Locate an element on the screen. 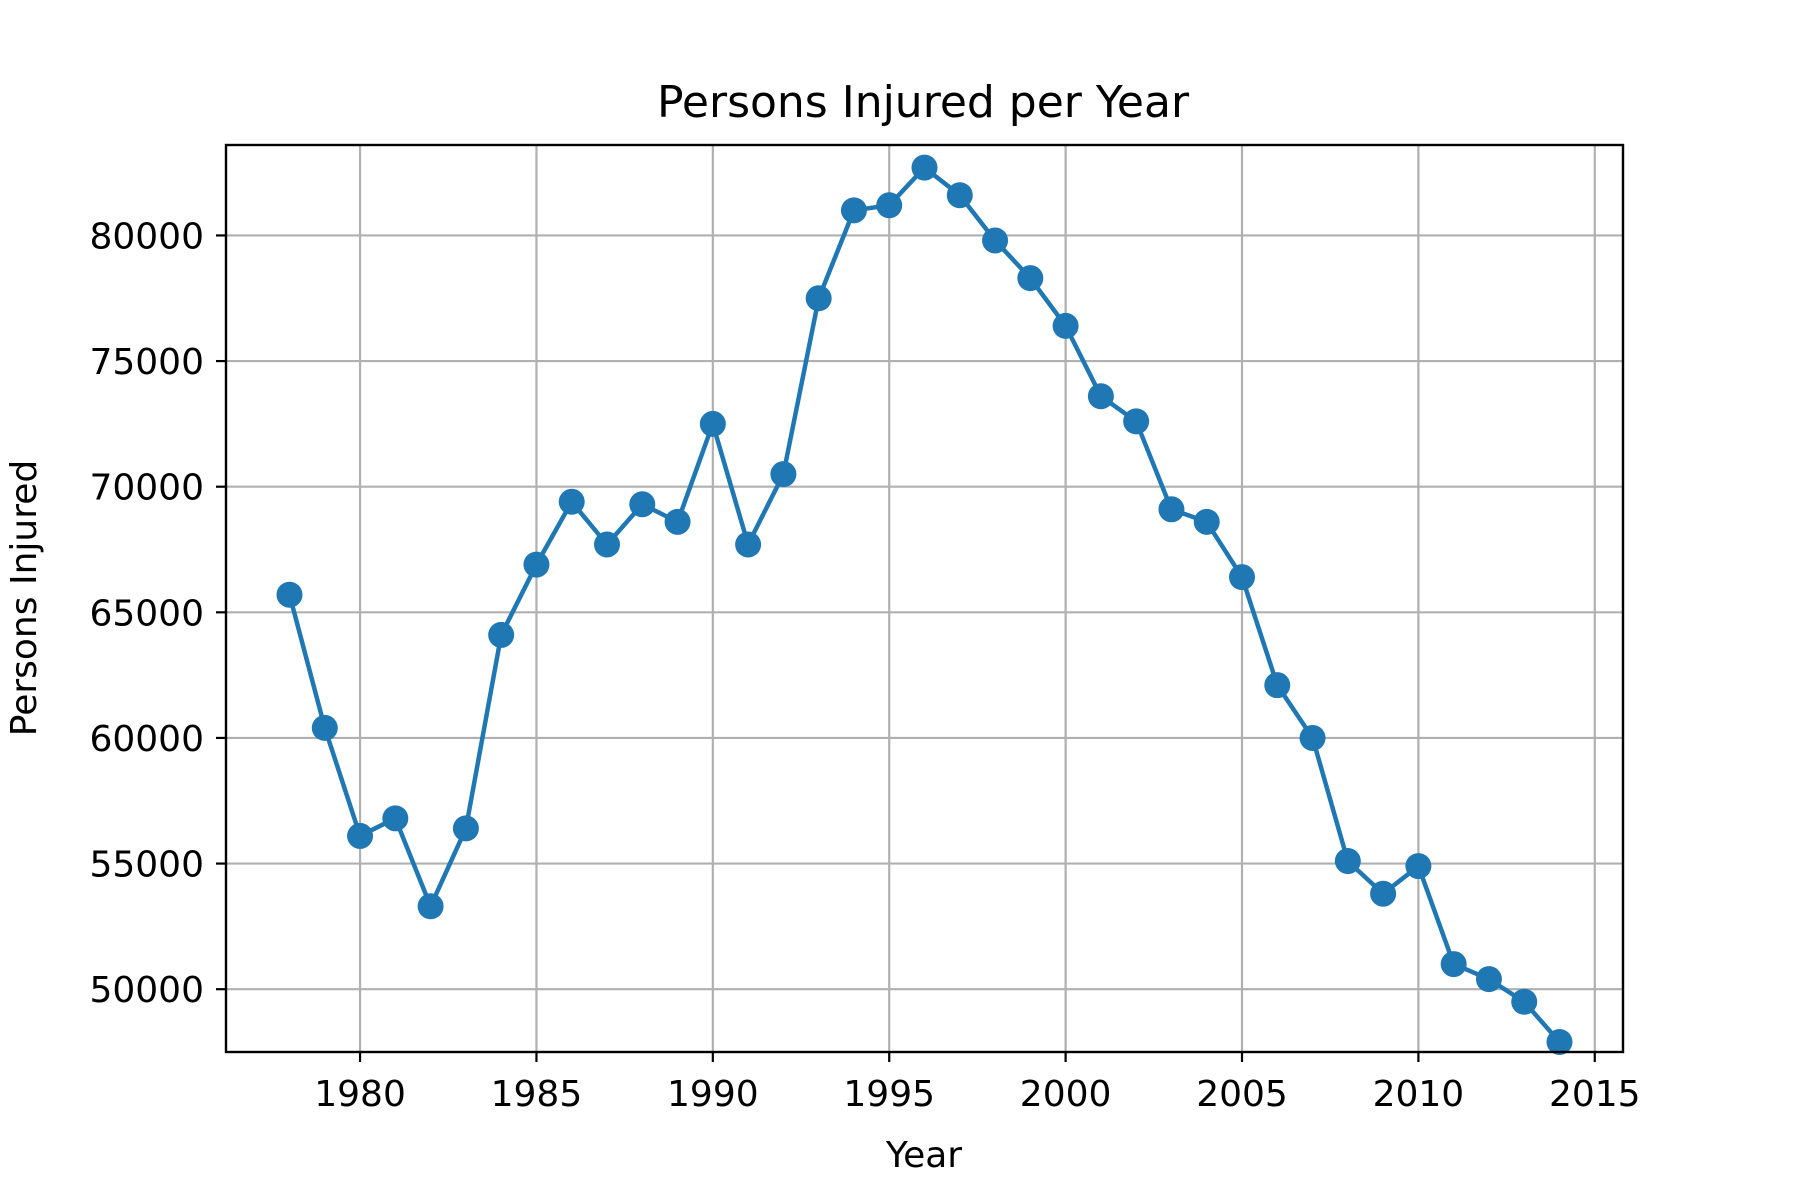 This screenshot has height=1200, width=1800. x-axis-ticks: 1980 1985 1990 1995 2000 2005 2010 2015 is located at coordinates (977, 1083).